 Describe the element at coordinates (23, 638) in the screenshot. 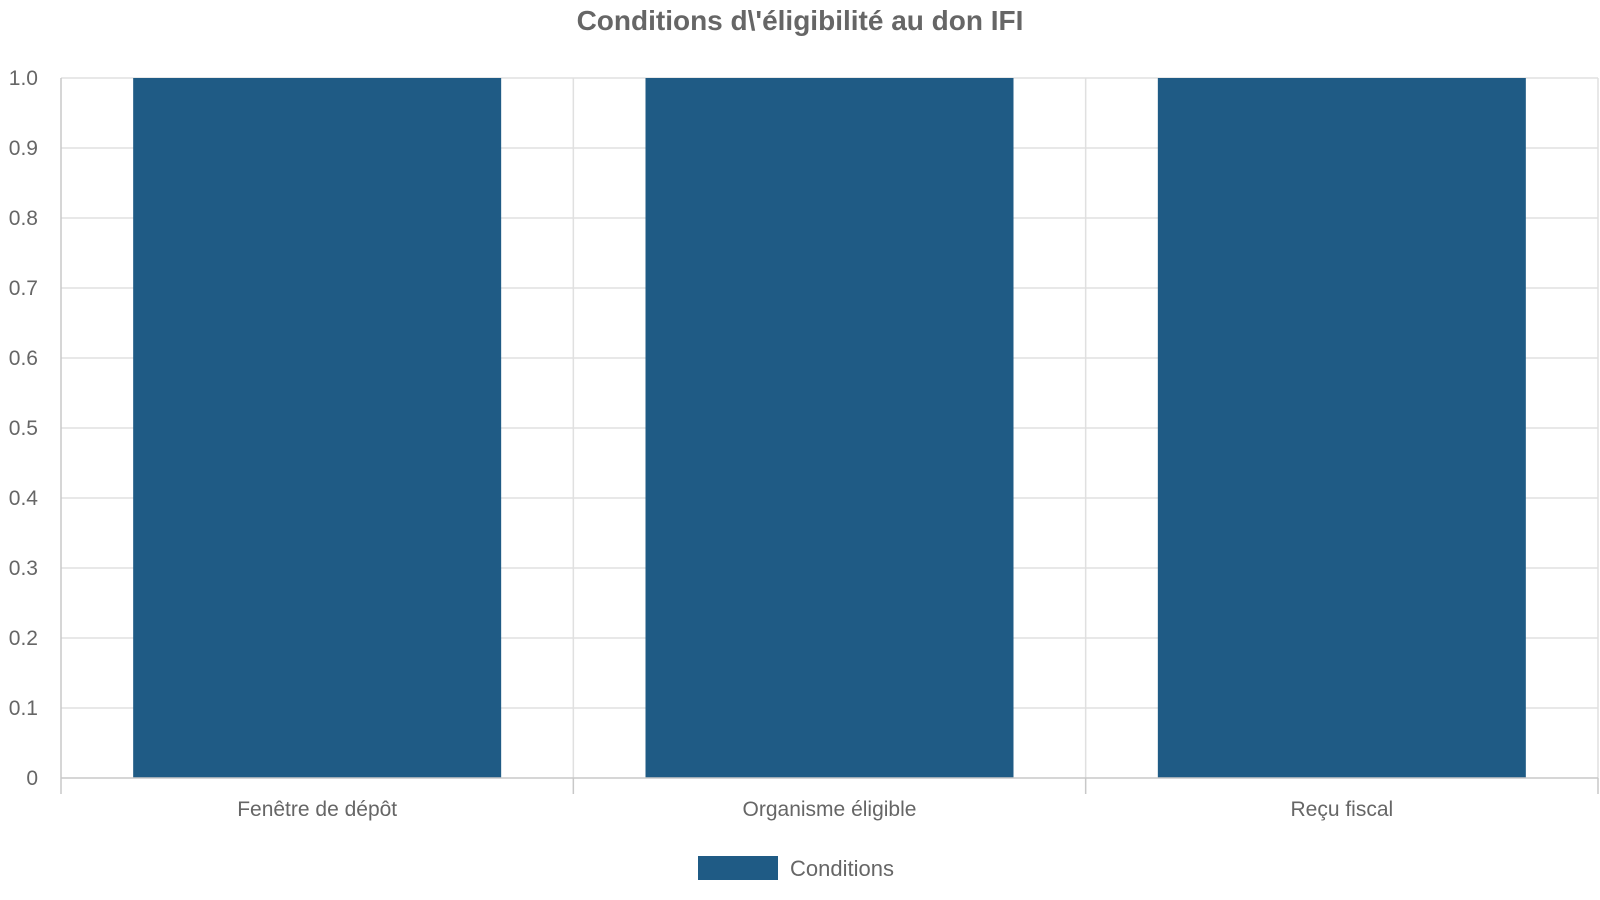

I see `y-tick-label: 0.2` at that location.